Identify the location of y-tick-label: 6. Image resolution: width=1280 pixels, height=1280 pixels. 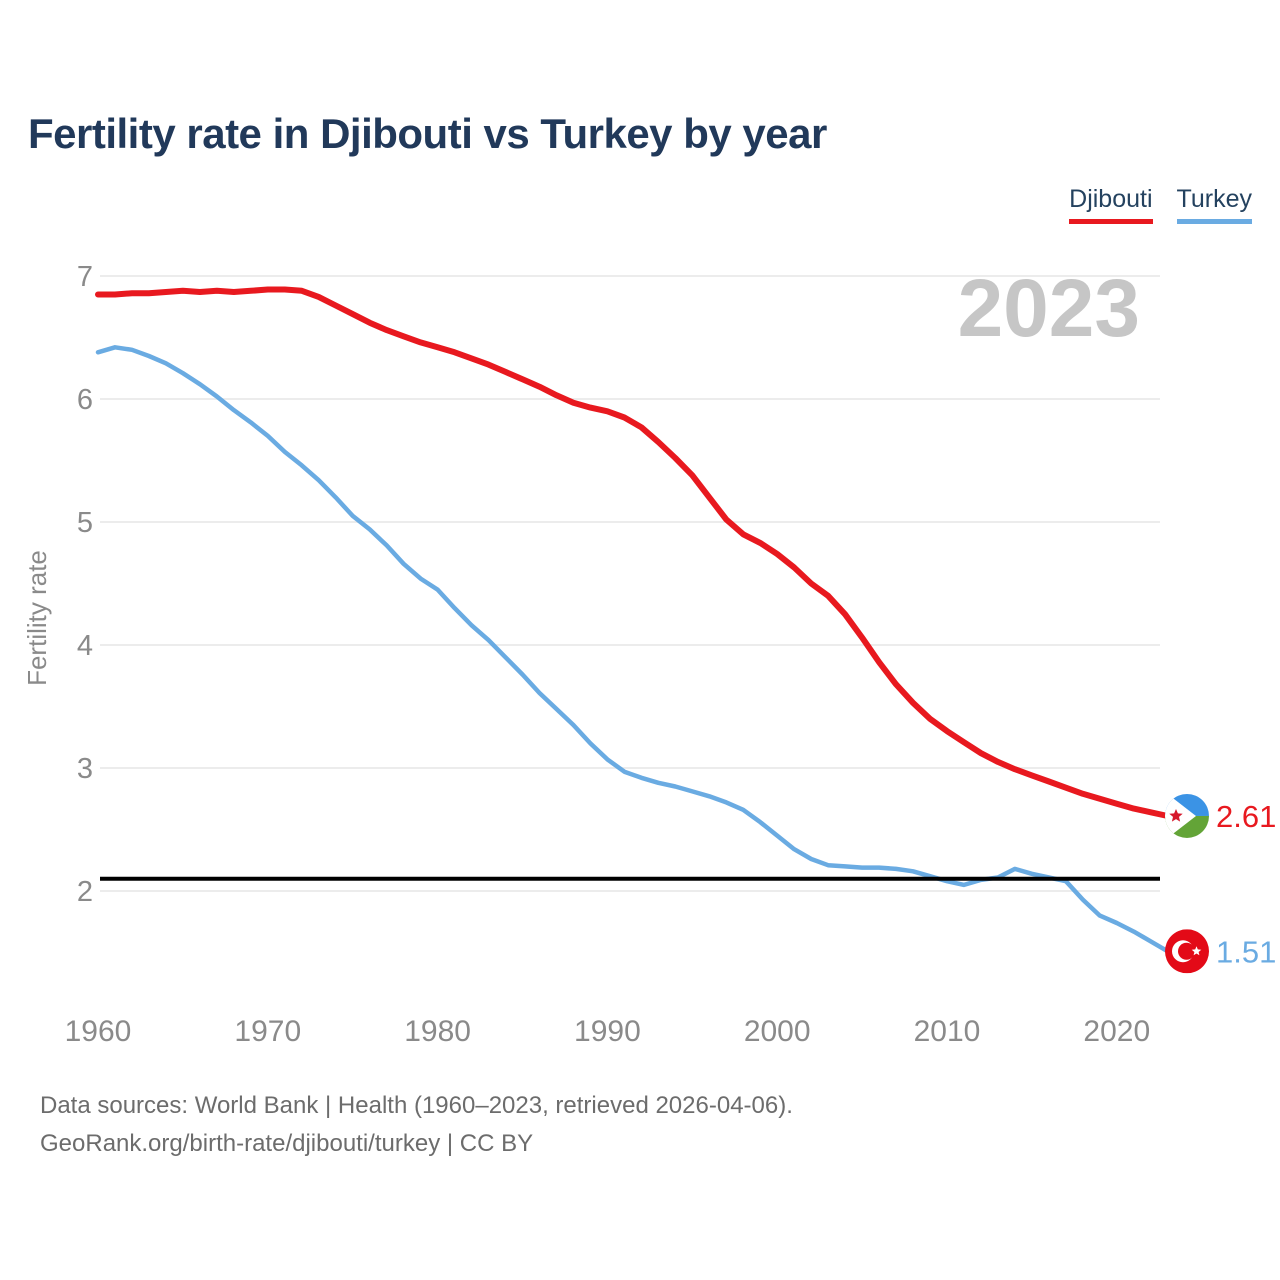
(85, 400).